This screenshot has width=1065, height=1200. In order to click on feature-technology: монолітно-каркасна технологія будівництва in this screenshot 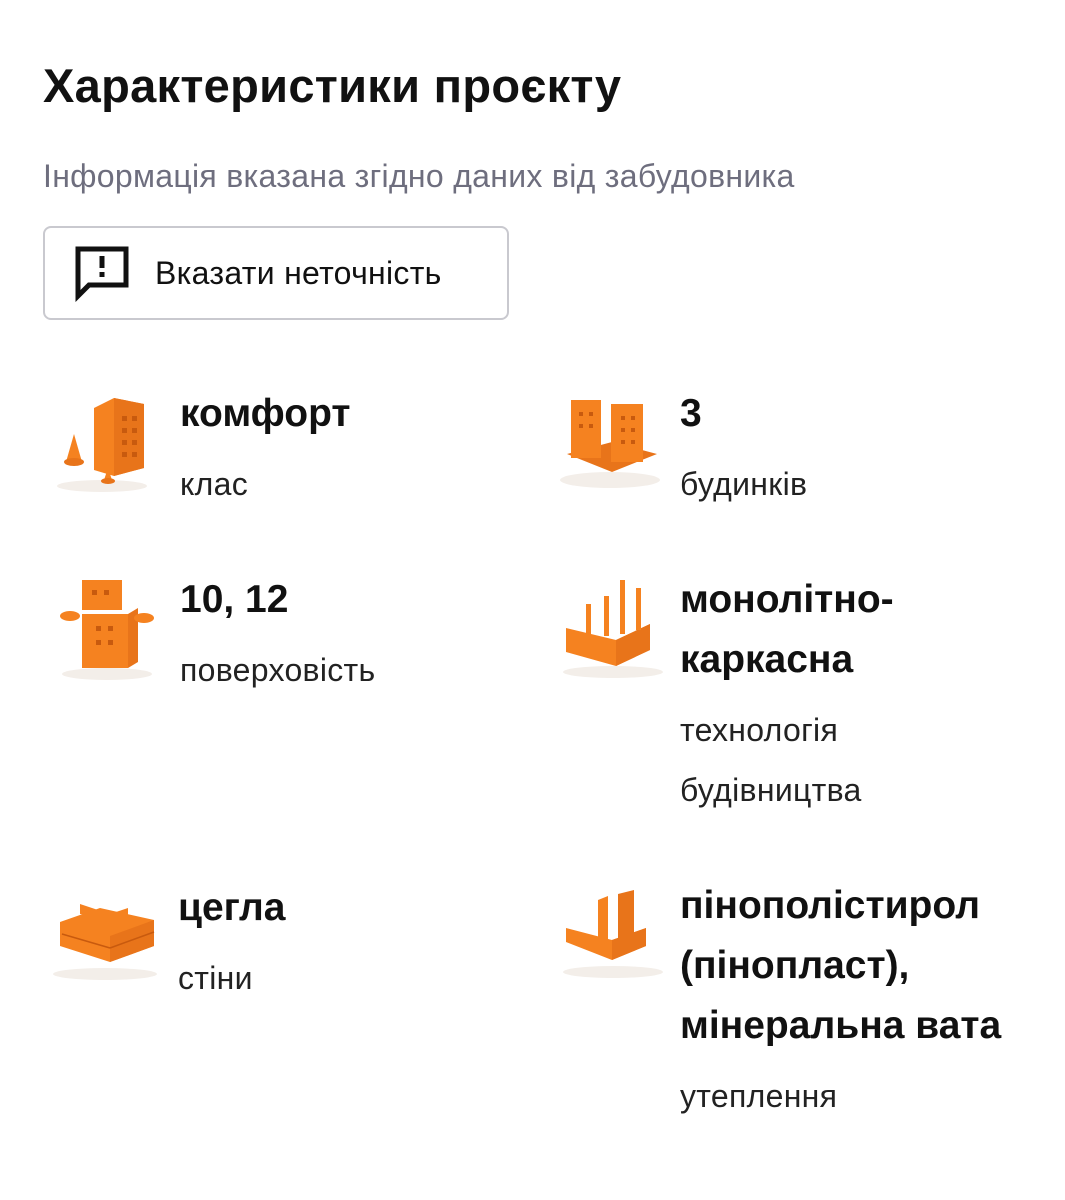, I will do `click(749, 697)`.